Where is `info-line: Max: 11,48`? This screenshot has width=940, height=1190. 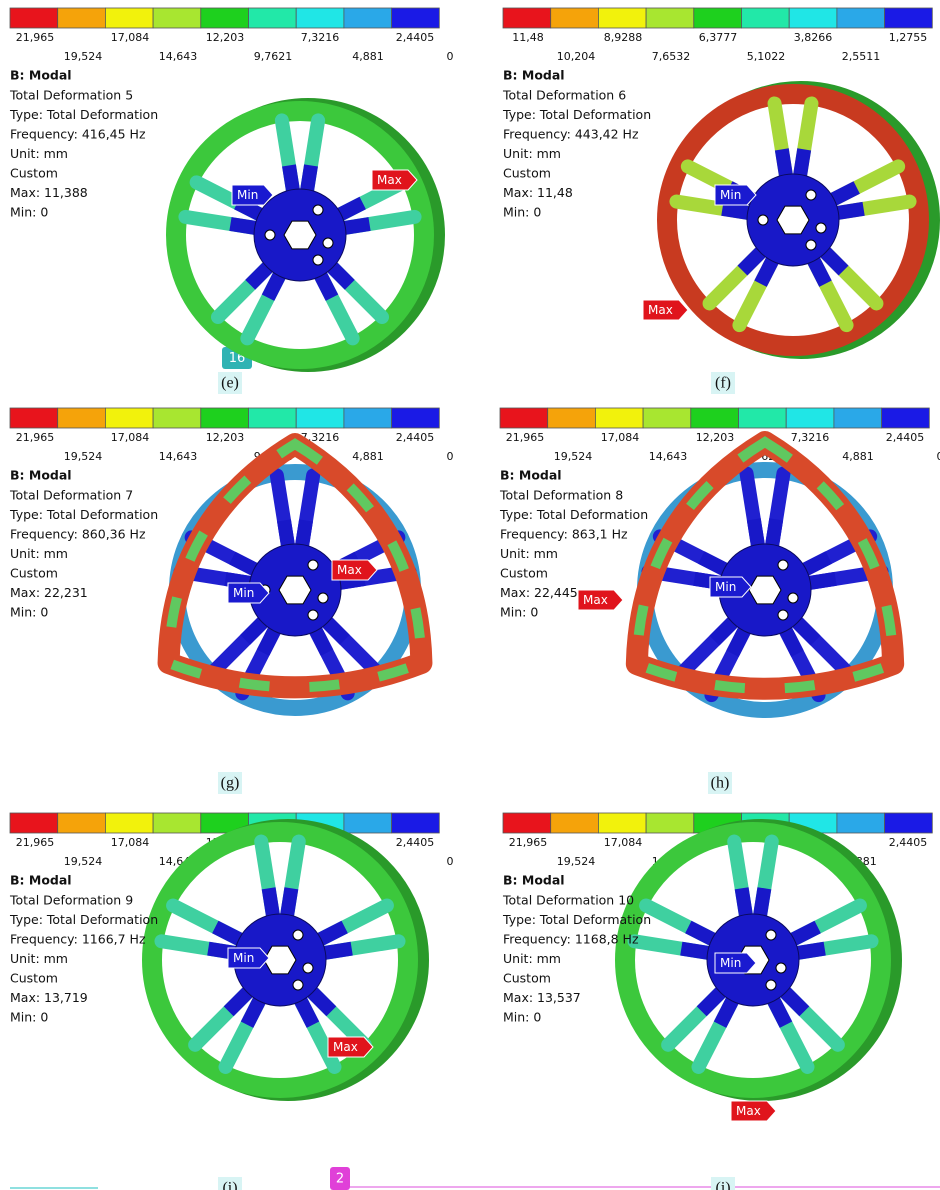 info-line: Max: 11,48 is located at coordinates (538, 192).